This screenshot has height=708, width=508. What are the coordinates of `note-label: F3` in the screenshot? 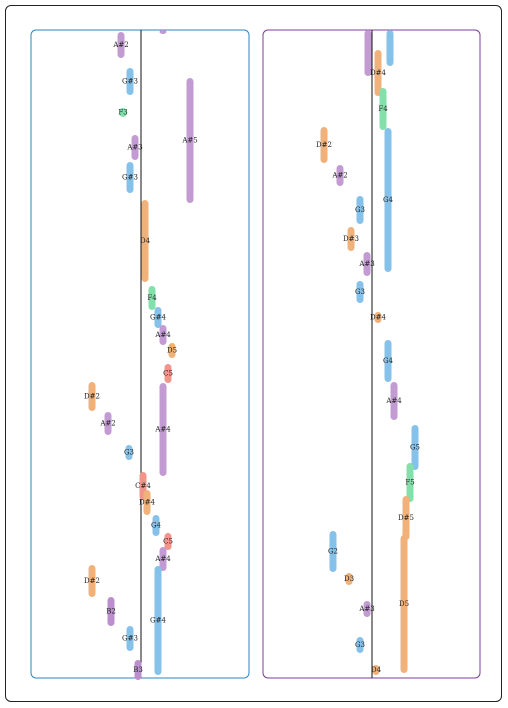 It's located at (122, 113).